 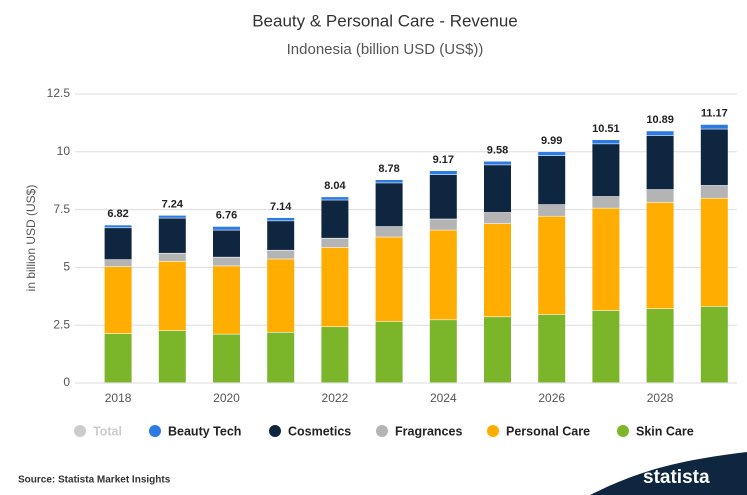 What do you see at coordinates (388, 169) in the screenshot?
I see `total-label: 8.78` at bounding box center [388, 169].